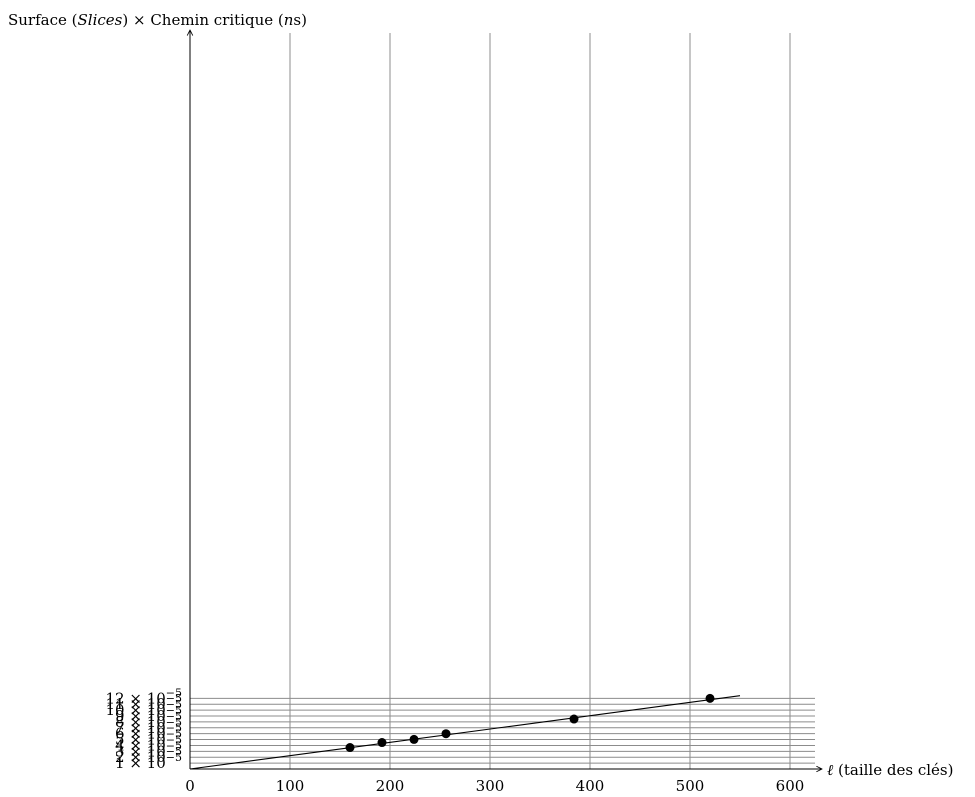 This screenshot has width=975, height=797. Describe the element at coordinates (148, 726) in the screenshot. I see `y-tick-label: 7 × 10⁻⁵` at that location.